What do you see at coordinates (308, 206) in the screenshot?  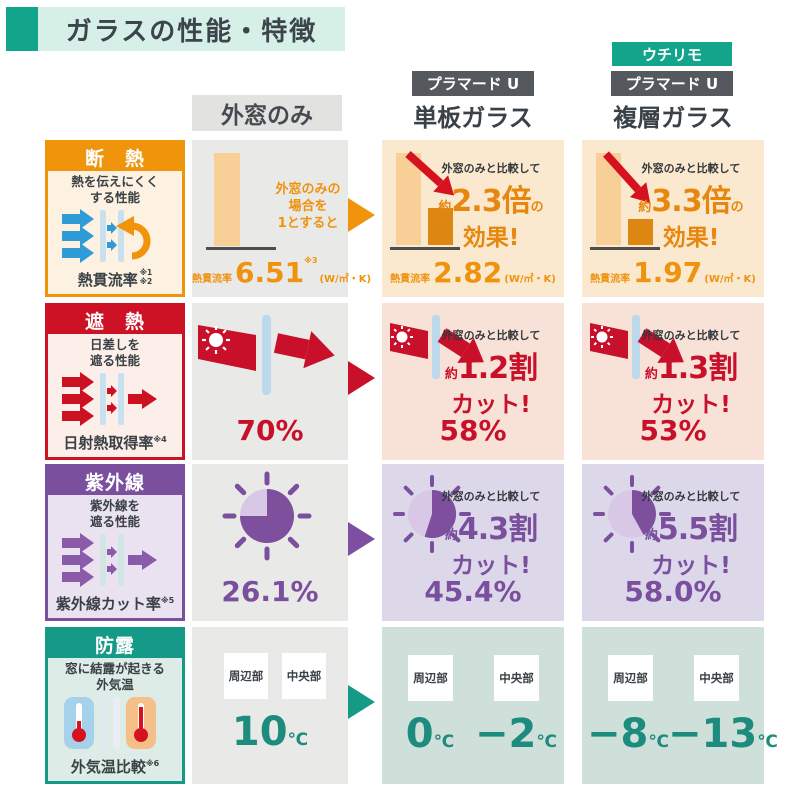 I see `baseline-note-line2: 場合を` at bounding box center [308, 206].